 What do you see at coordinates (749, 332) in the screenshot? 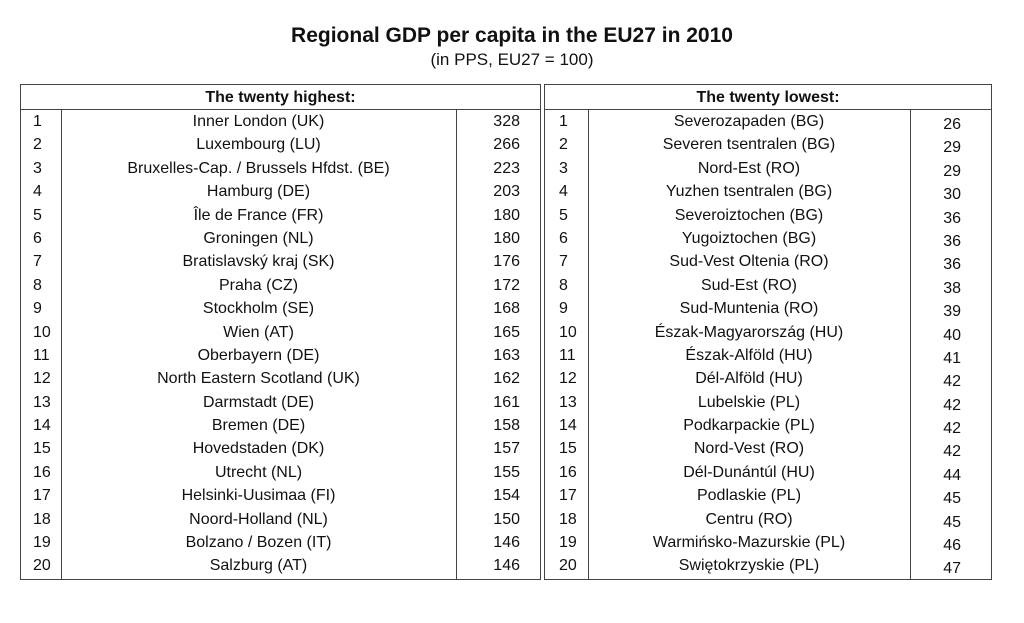
I see `region-cell: Észak-Magyarország (HU)` at bounding box center [749, 332].